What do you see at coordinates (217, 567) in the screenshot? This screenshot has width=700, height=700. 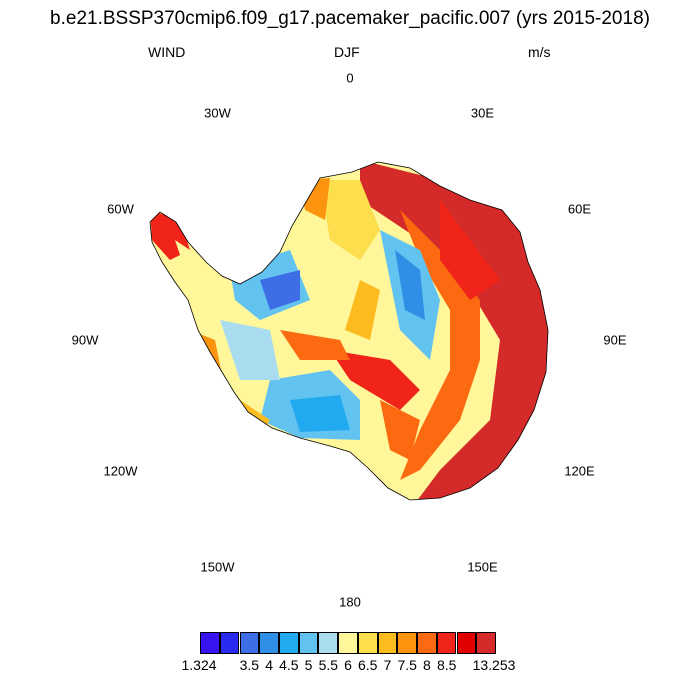 I see `lon-label: 150W` at bounding box center [217, 567].